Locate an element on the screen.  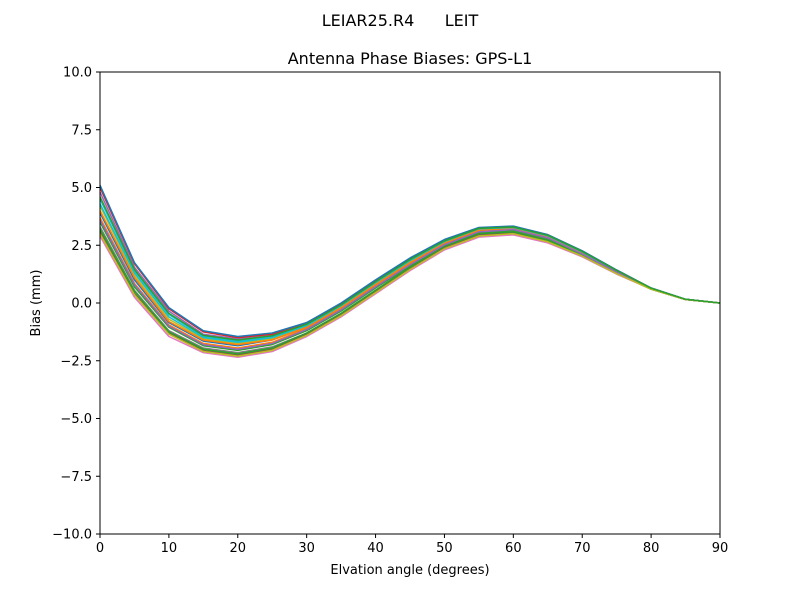
x-tick-label: 10 is located at coordinates (169, 548).